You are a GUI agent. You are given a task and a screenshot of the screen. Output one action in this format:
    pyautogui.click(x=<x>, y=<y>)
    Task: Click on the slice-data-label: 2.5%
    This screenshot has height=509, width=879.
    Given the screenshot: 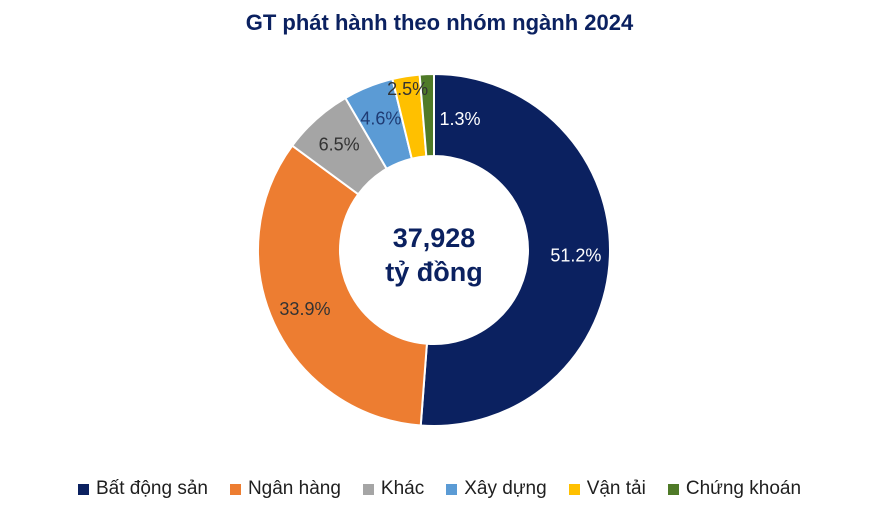 What is the action you would take?
    pyautogui.click(x=407, y=89)
    